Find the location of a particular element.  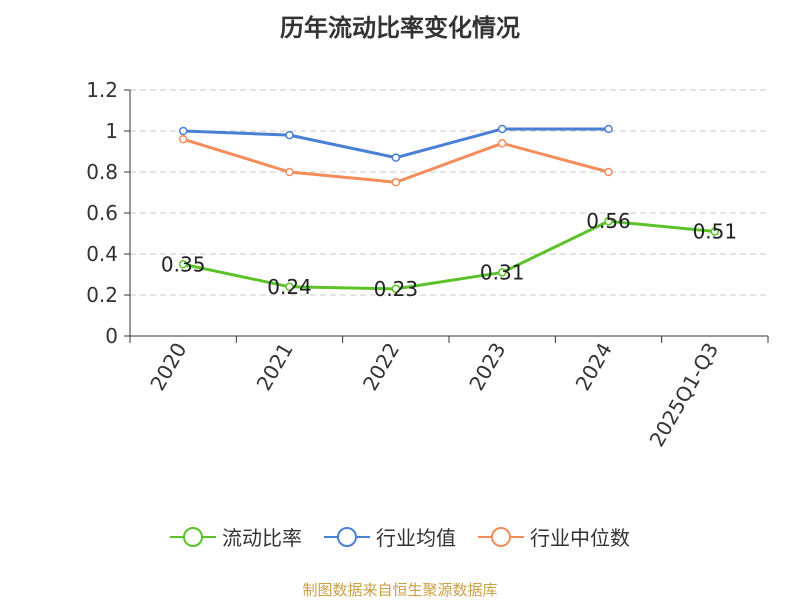

legend-swatch-industry-mean is located at coordinates (347, 536).